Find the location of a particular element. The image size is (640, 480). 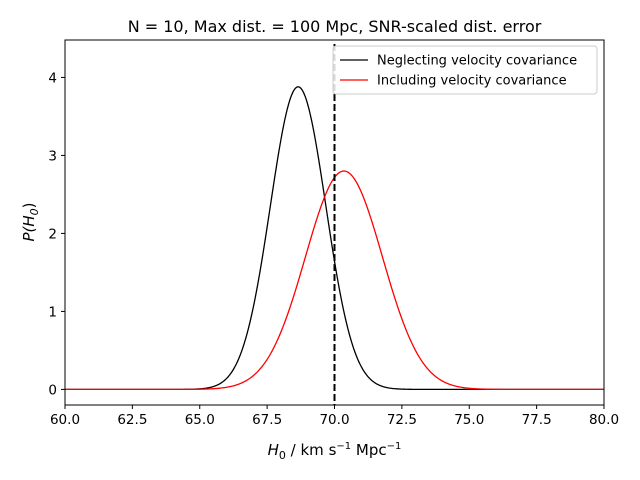

x-axis: 60.0 62.5 65.0 67.5 70.0 72.5 75.0 77.5 80.0 is located at coordinates (334, 416).